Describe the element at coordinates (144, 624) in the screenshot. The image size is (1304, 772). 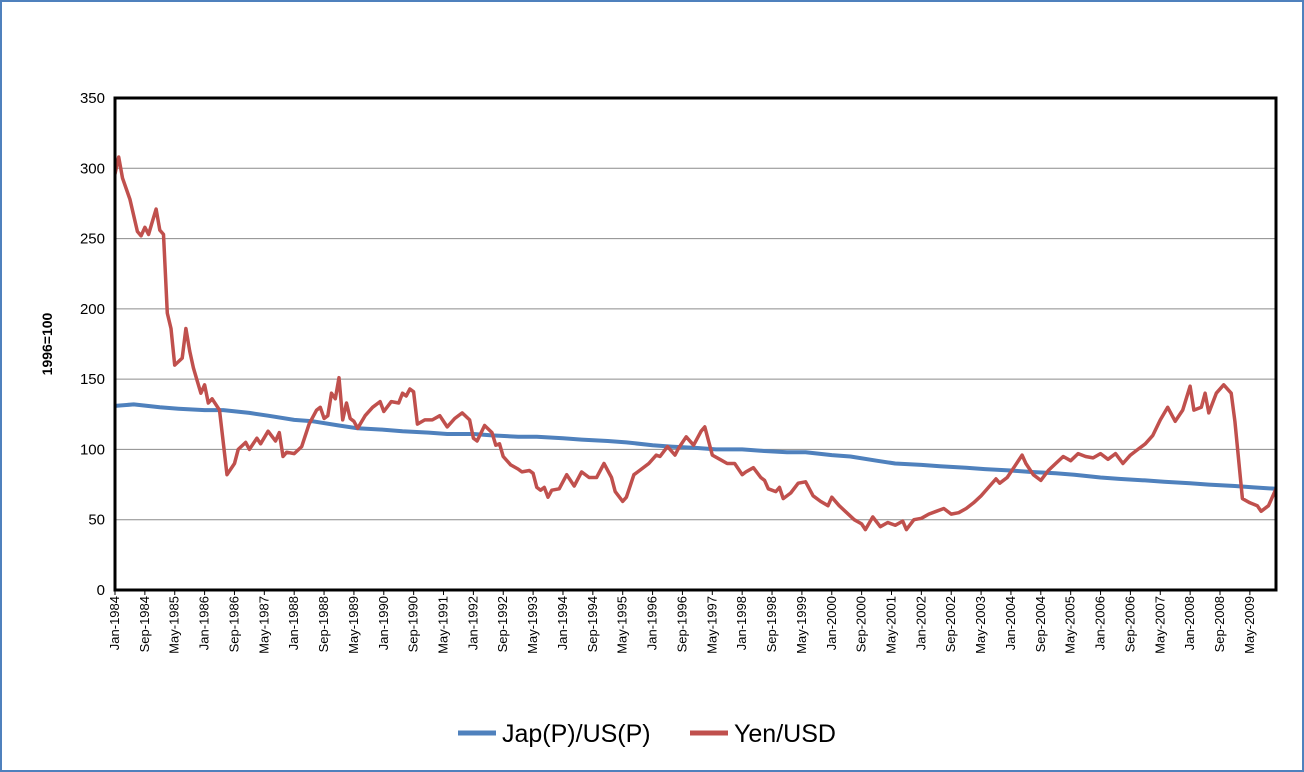
I see `x-tick-label: Sep-1984` at that location.